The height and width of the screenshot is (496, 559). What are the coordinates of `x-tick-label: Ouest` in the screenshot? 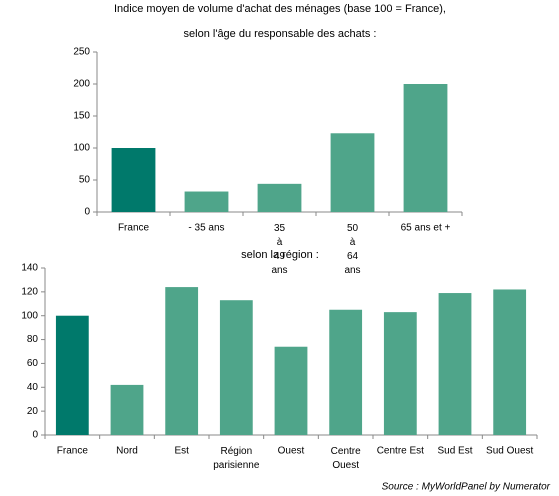 It's located at (291, 451).